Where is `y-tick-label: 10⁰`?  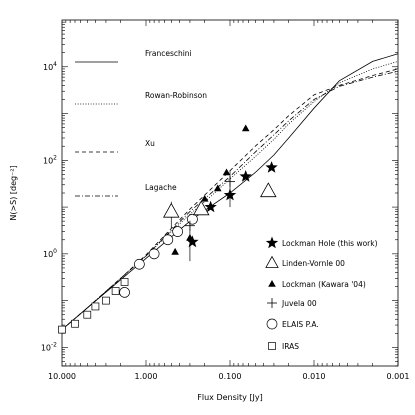
y-tick-label: 10⁰ is located at coordinates (50, 253).